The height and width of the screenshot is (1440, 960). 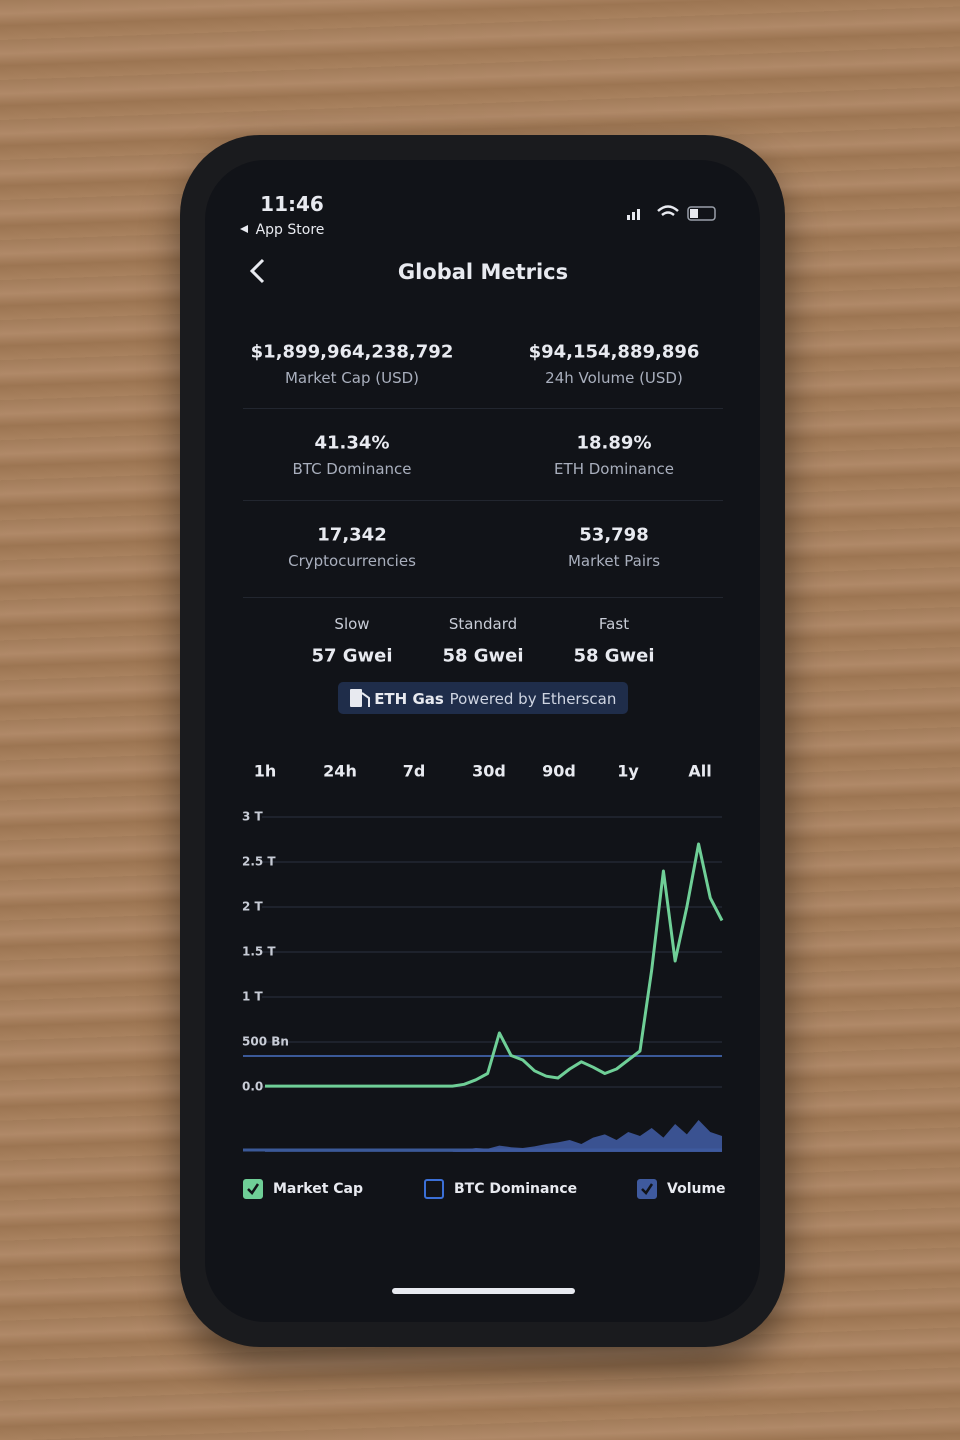 What do you see at coordinates (352, 443) in the screenshot?
I see `metric-value: 41.34%` at bounding box center [352, 443].